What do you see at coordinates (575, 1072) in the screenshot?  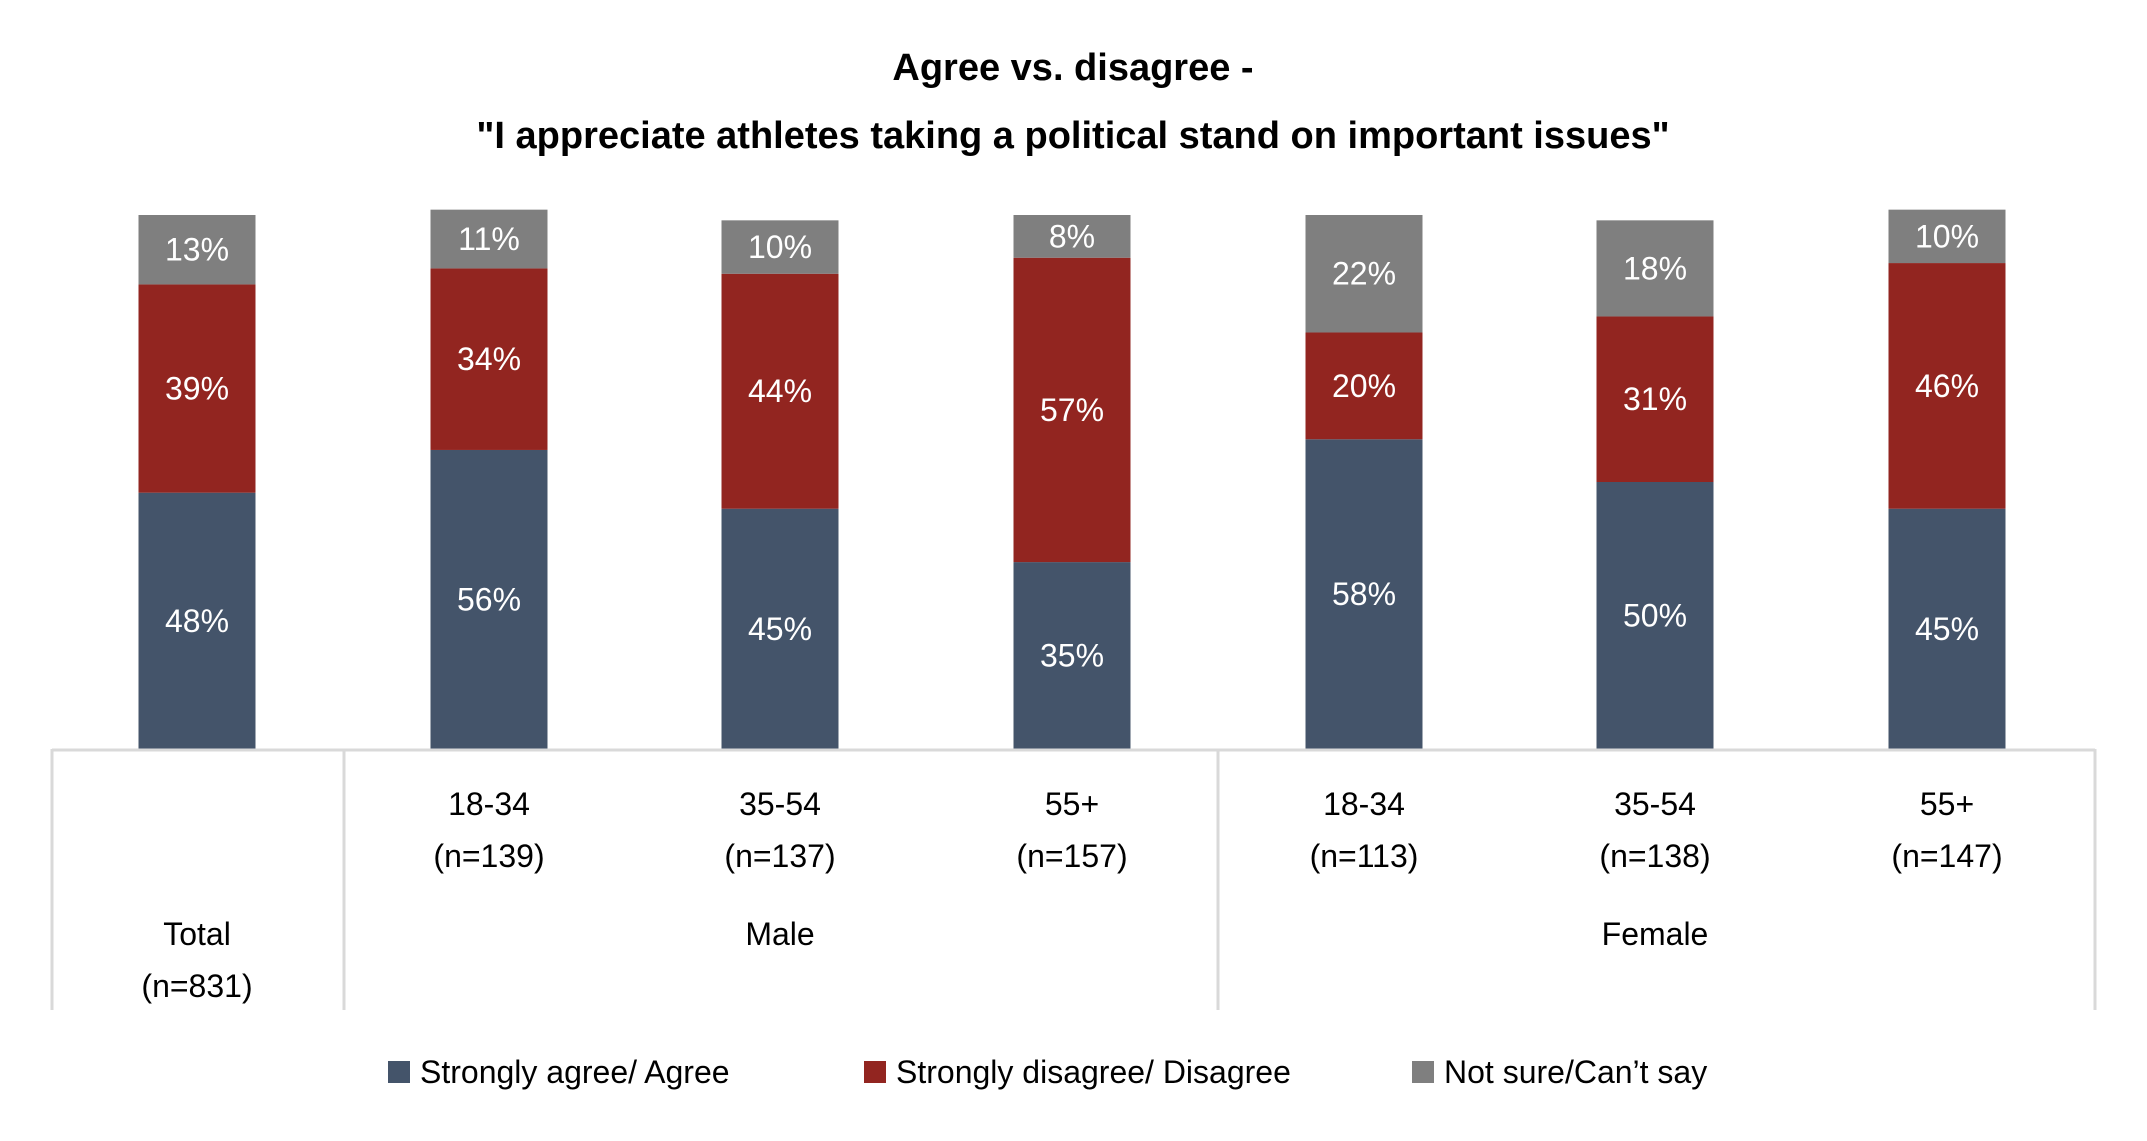 I see `legend-label: Strongly agree/ Agree` at bounding box center [575, 1072].